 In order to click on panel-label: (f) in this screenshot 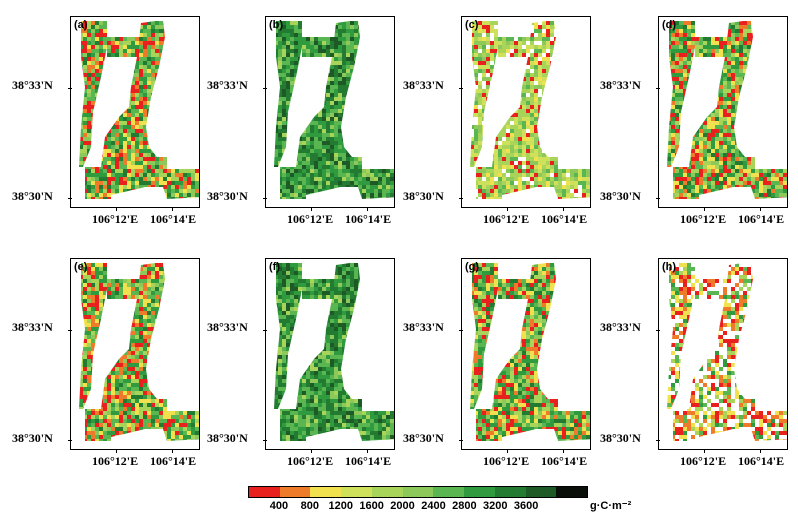, I will do `click(274, 267)`.